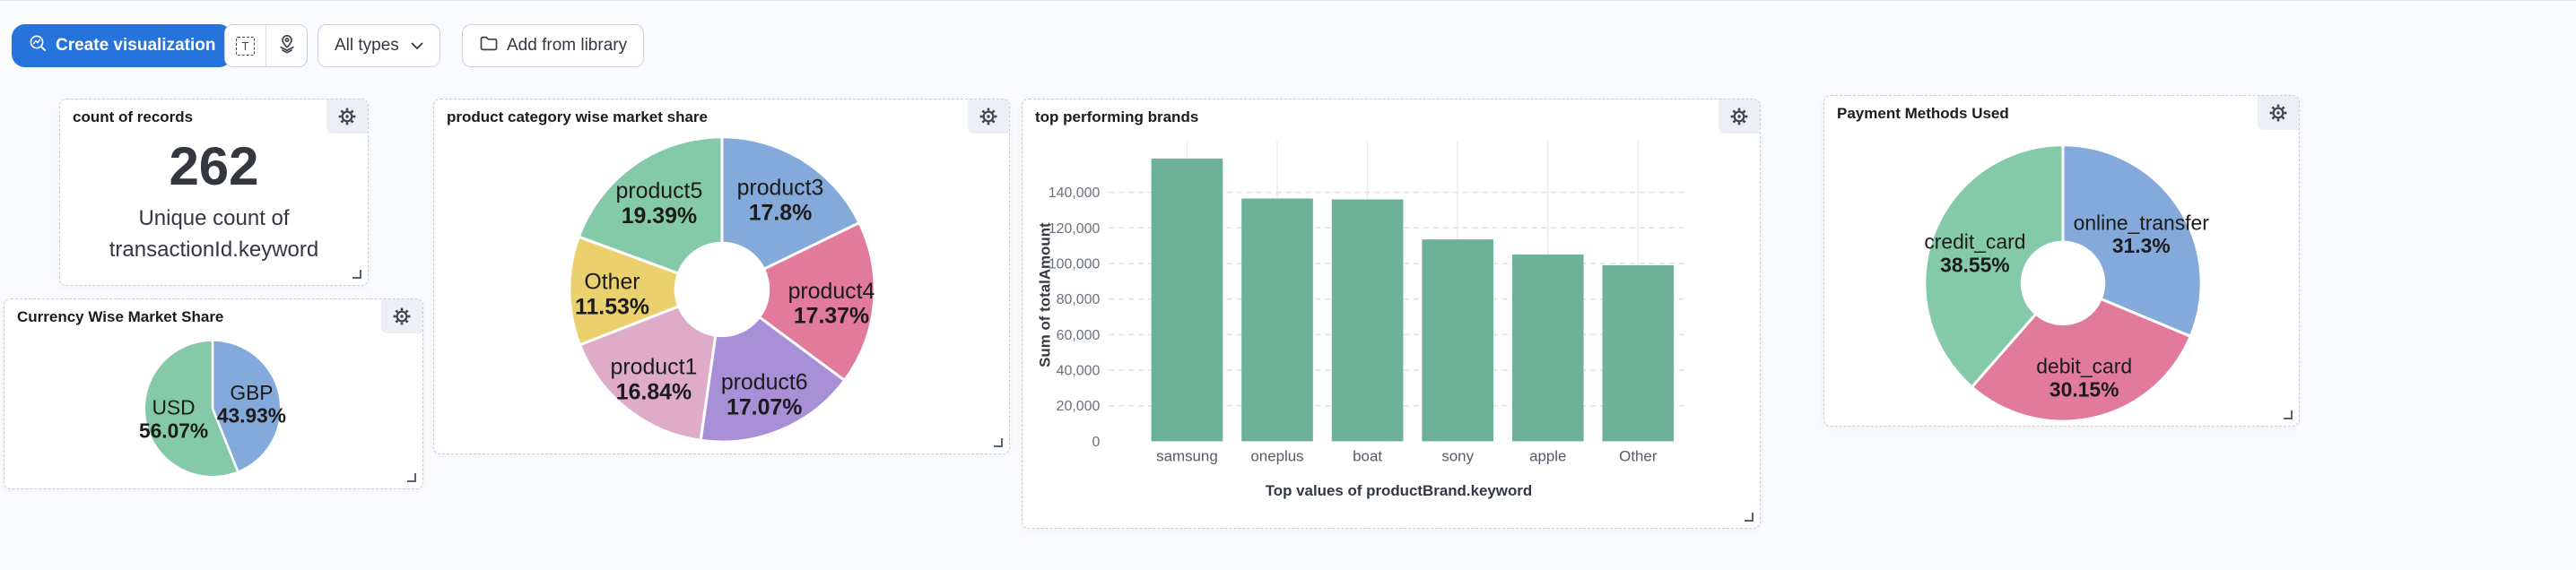 The height and width of the screenshot is (570, 2576). I want to click on pie-slice-product1, so click(648, 373).